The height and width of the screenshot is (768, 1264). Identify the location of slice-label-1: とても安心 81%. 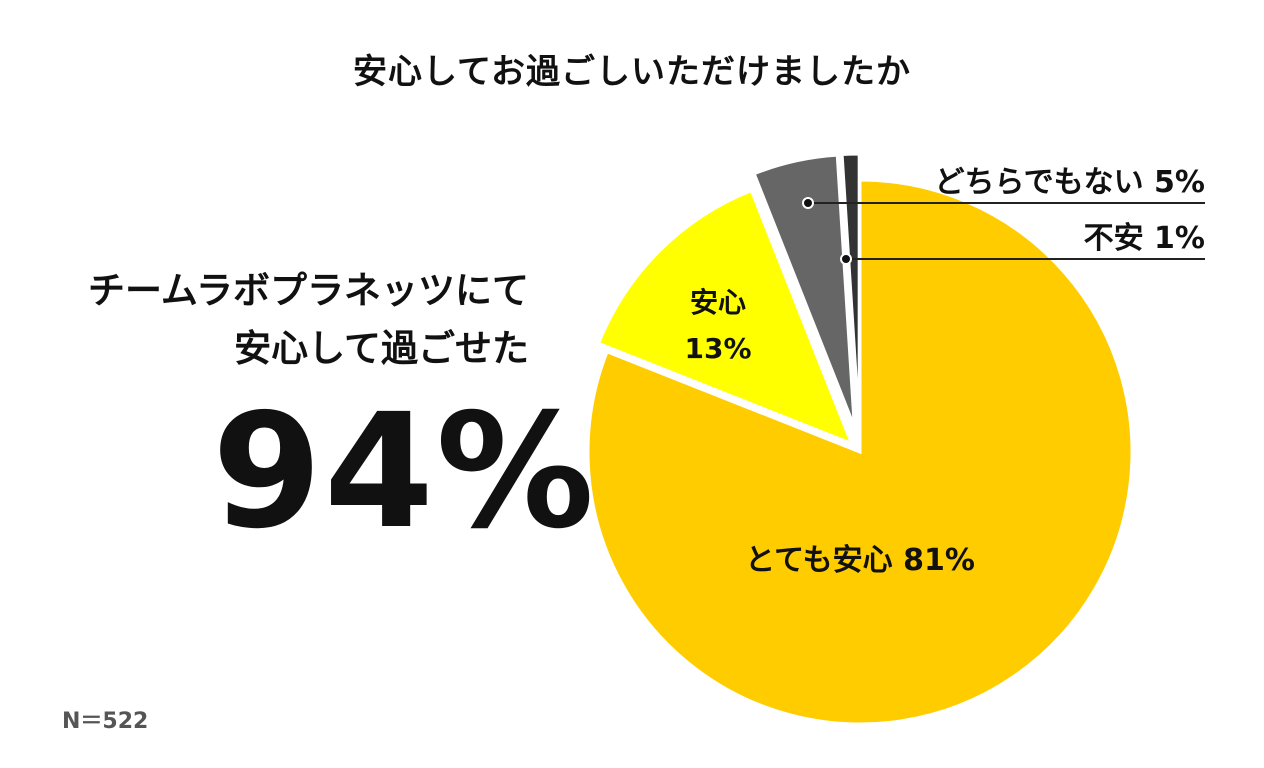
(860, 560).